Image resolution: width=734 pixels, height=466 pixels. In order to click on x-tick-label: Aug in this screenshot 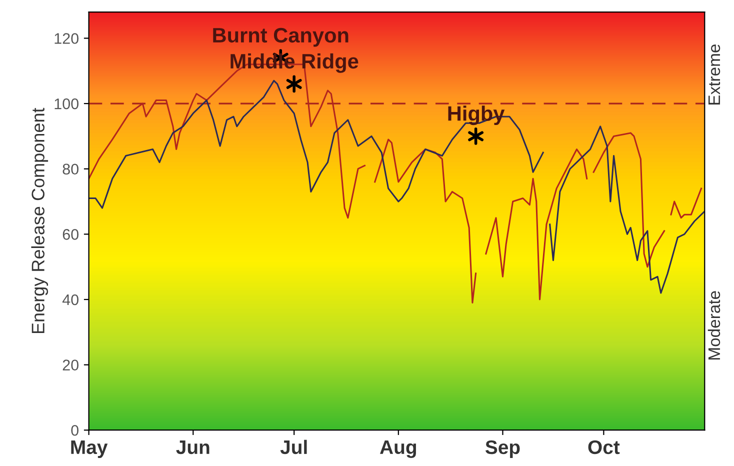, I will do `click(398, 449)`.